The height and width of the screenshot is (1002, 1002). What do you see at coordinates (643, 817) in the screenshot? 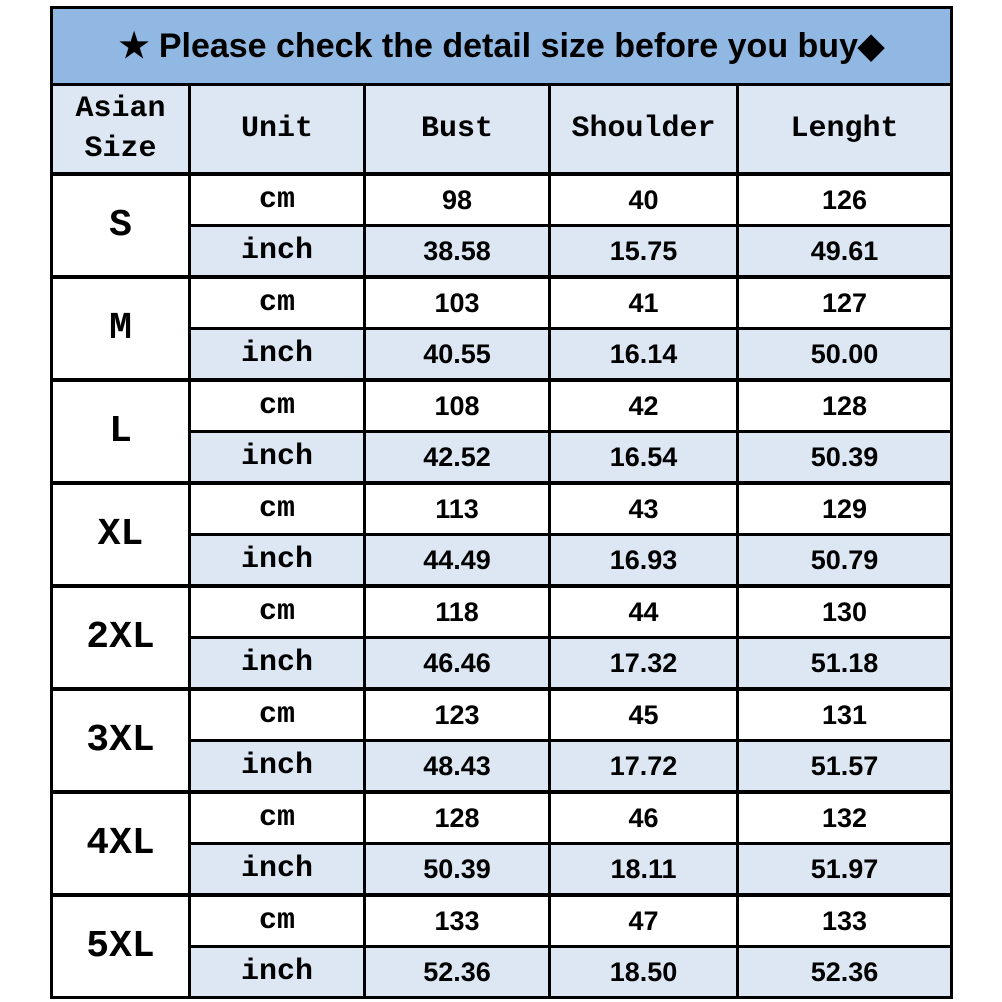
I see `value-4xl-cm-1: 46` at bounding box center [643, 817].